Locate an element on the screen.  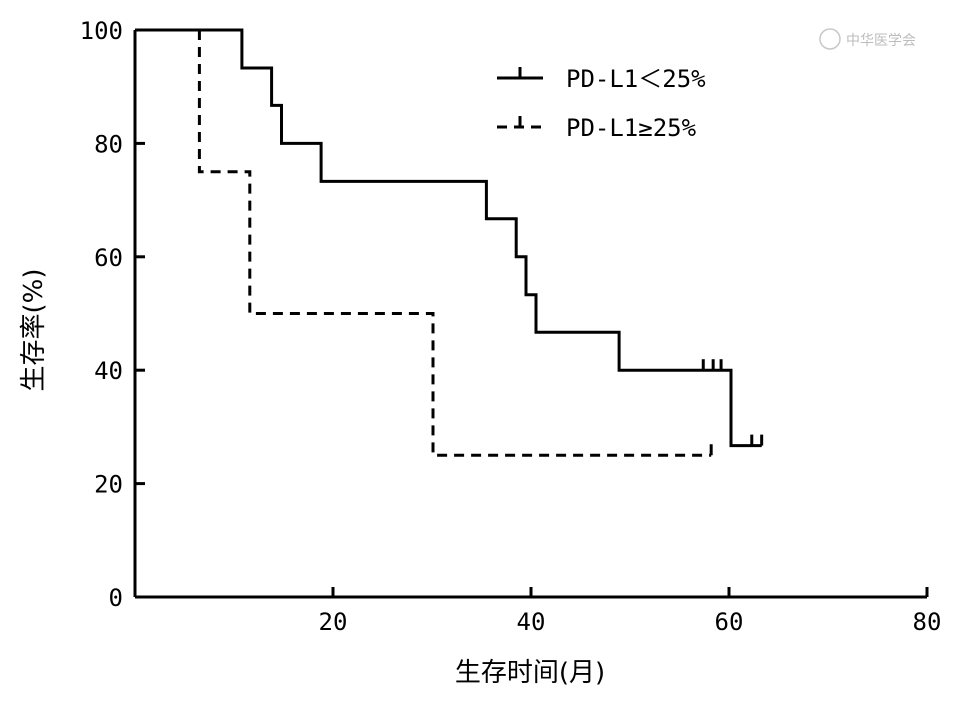
legend: PD-L1＜25% PD-L1≥25% is located at coordinates (601, 103).